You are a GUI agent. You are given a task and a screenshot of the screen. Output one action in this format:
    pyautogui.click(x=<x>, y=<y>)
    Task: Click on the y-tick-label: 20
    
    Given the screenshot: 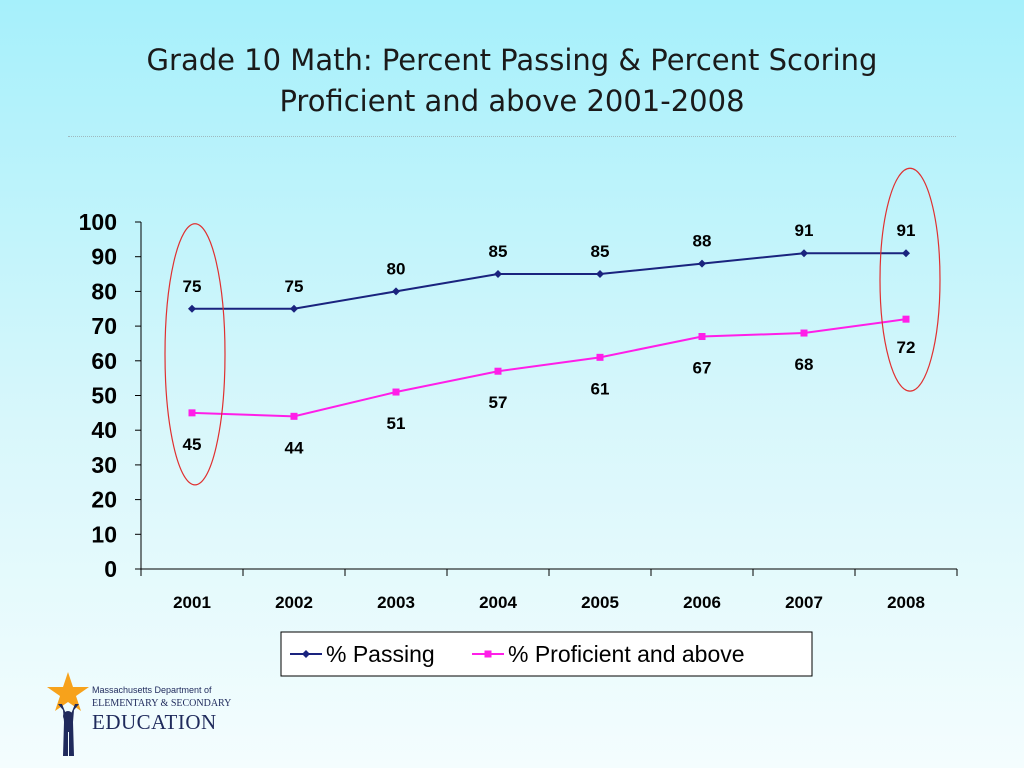 What is the action you would take?
    pyautogui.click(x=104, y=500)
    